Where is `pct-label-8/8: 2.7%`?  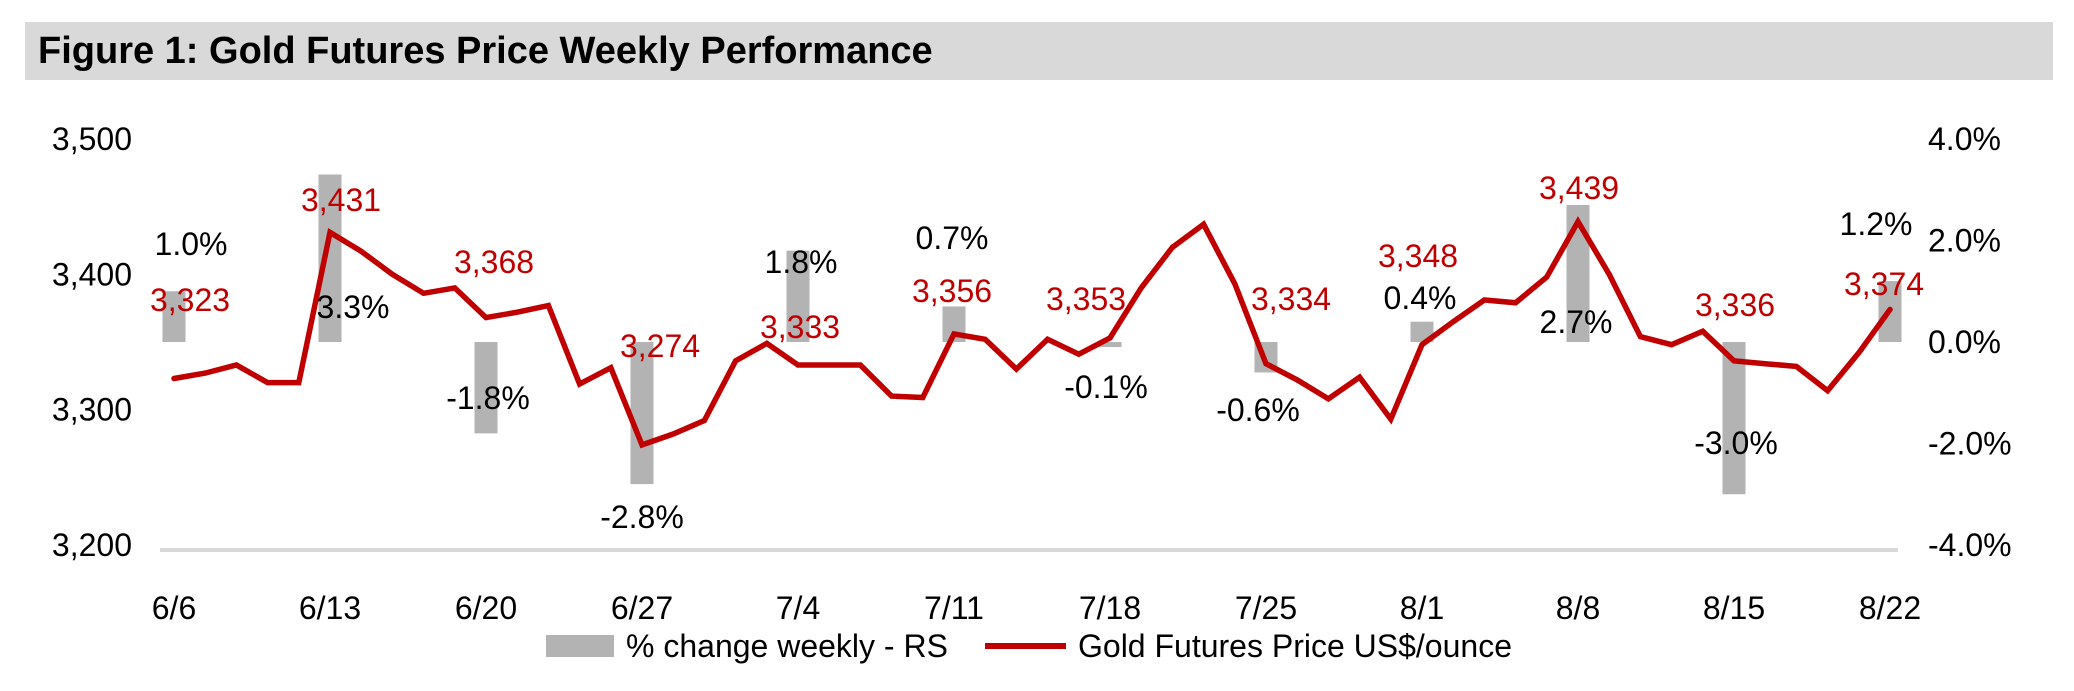 pct-label-8/8: 2.7% is located at coordinates (1576, 322).